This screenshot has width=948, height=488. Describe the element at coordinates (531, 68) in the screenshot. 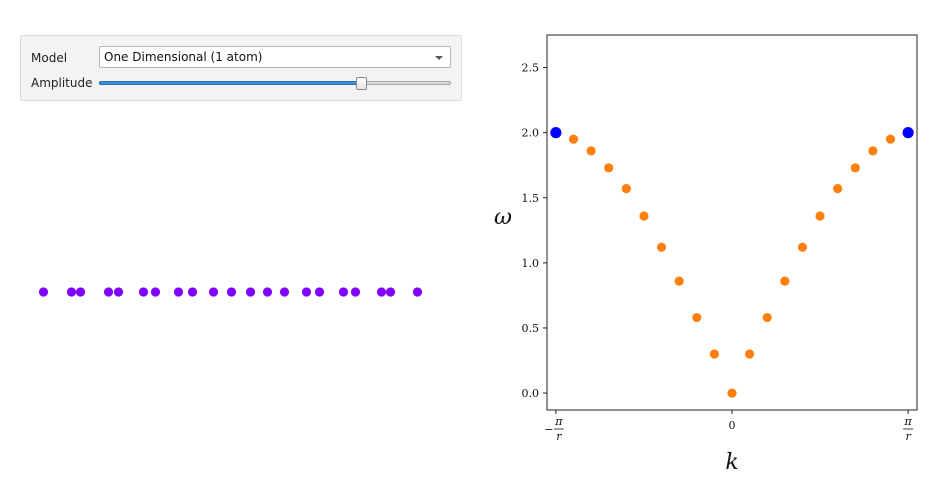

I see `y-tick-label: 2.5` at that location.